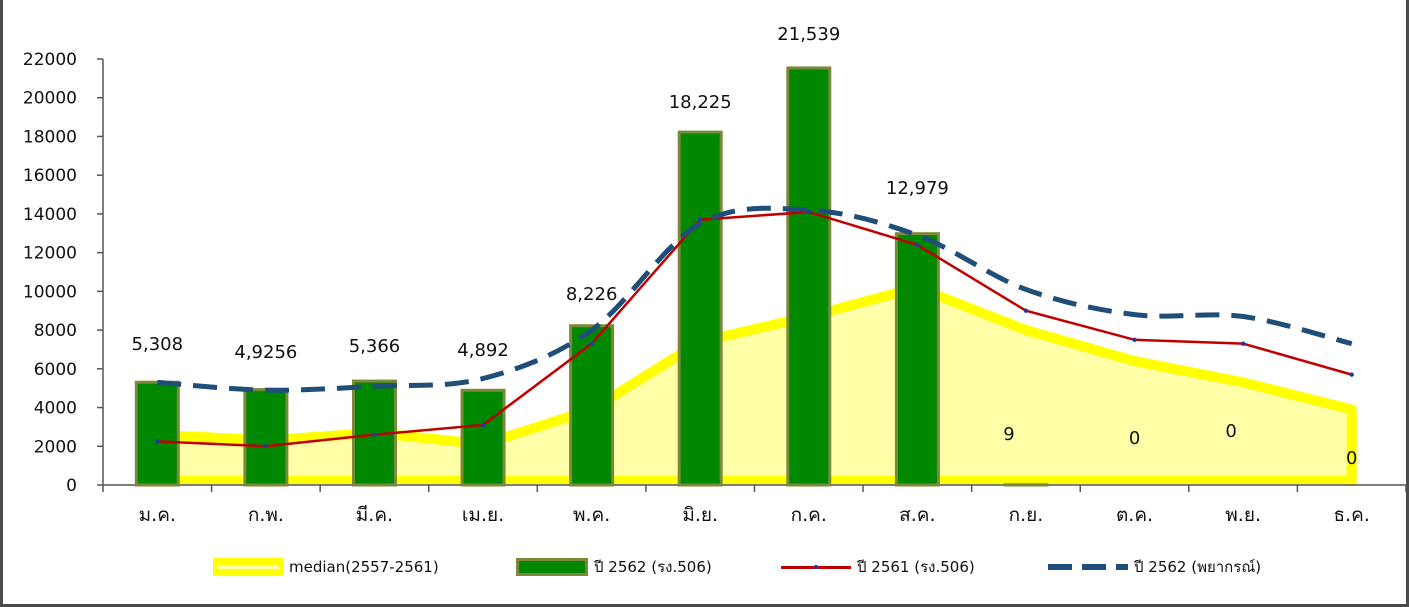  Describe the element at coordinates (1352, 515) in the screenshot. I see `x-tick-label: ธ.ค.` at that location.